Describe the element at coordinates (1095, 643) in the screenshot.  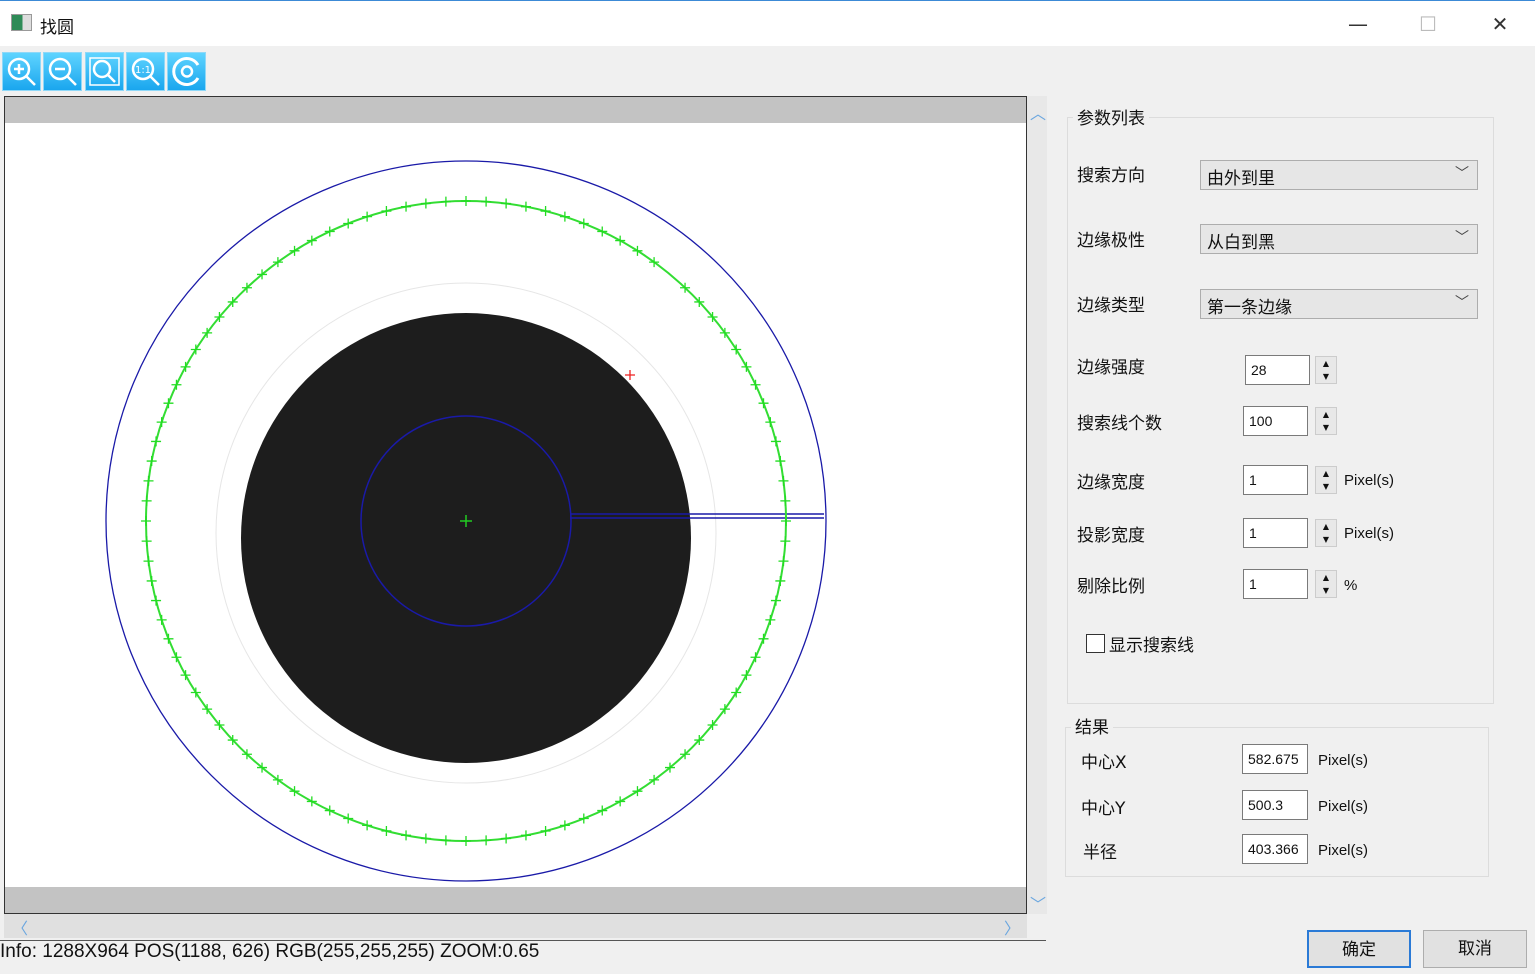
I see `show-lines-checkbox` at that location.